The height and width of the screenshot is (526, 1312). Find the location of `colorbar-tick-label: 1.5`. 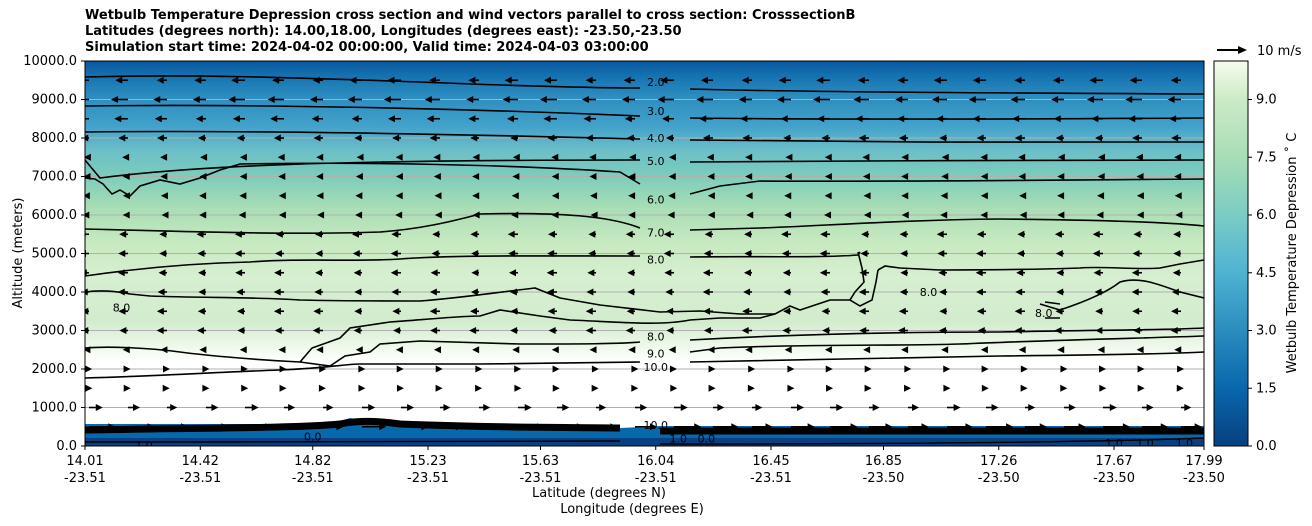

colorbar-tick-label: 1.5 is located at coordinates (1266, 388).